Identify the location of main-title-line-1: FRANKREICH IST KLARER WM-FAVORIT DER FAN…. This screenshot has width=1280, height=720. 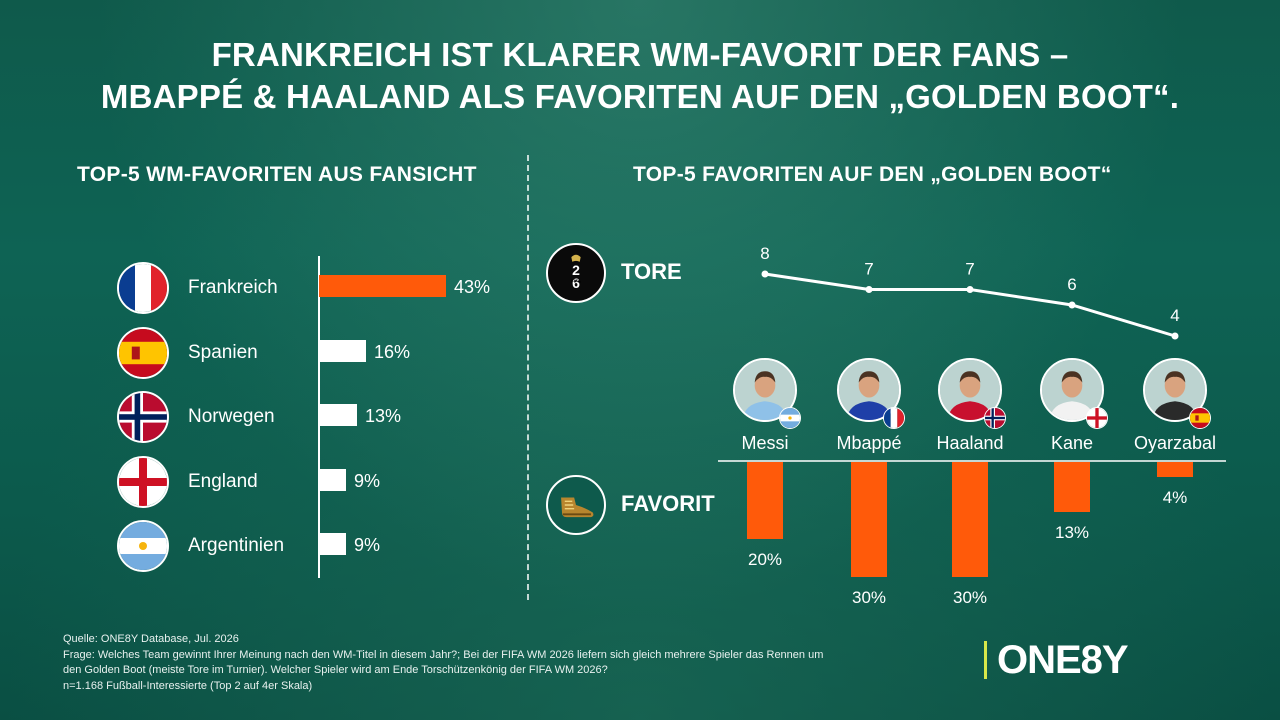
(640, 54).